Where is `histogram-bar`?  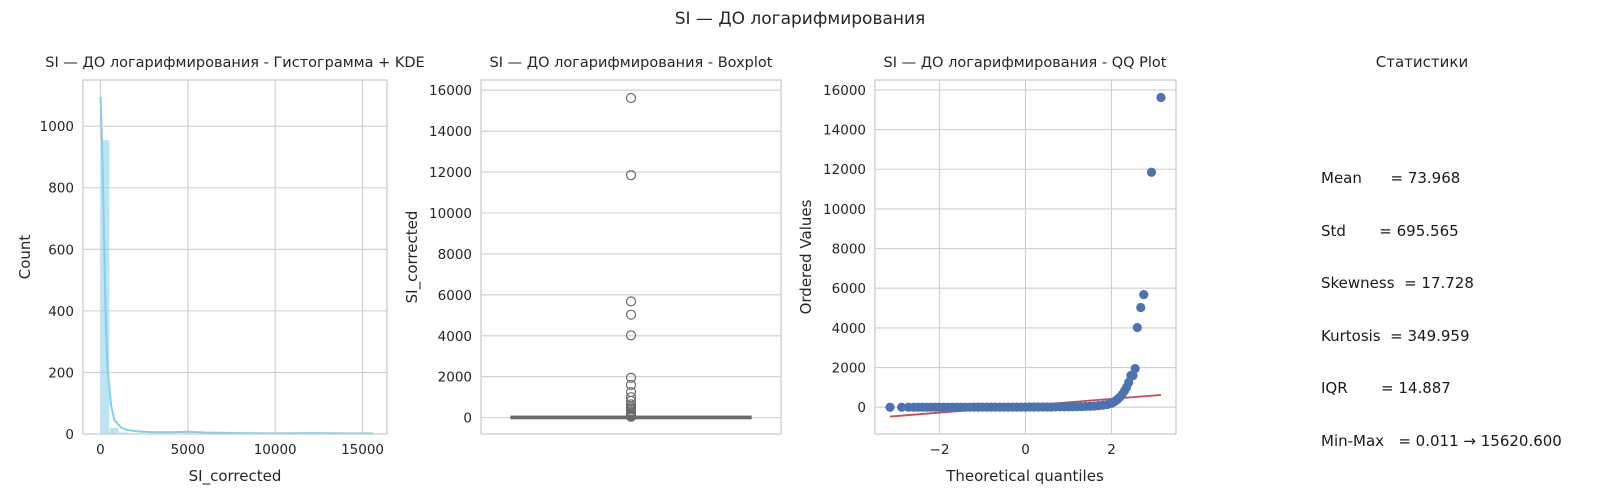
histogram-bar is located at coordinates (114, 431).